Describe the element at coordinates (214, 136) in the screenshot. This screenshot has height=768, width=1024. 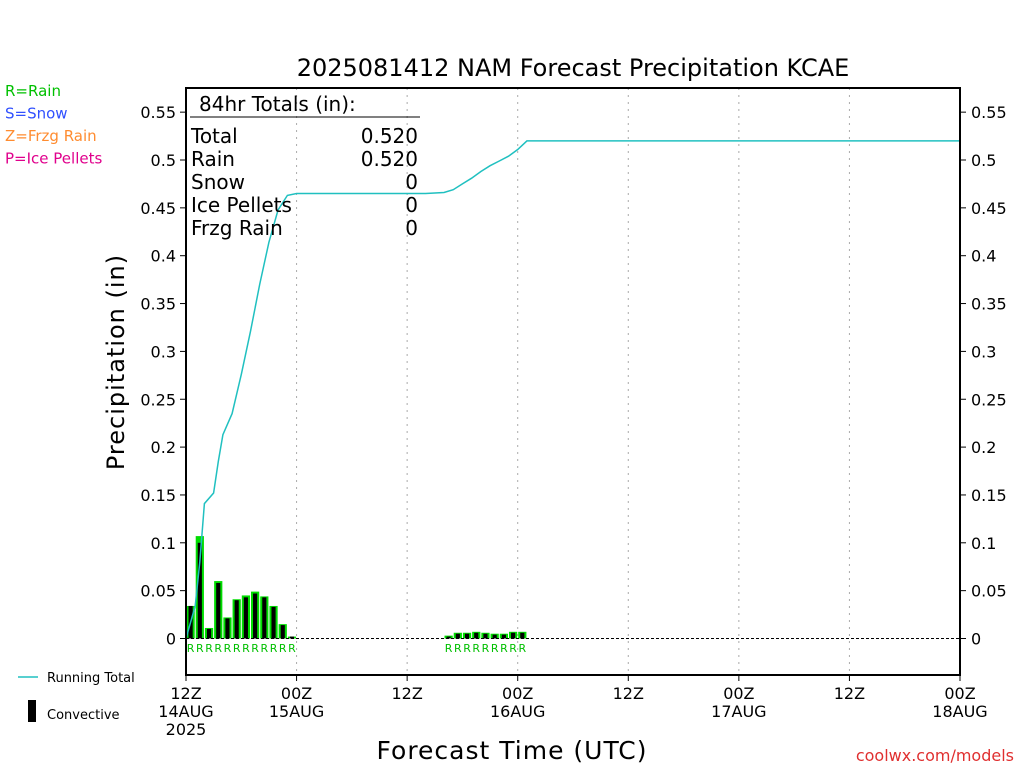
I see `totals-row-label: Total` at that location.